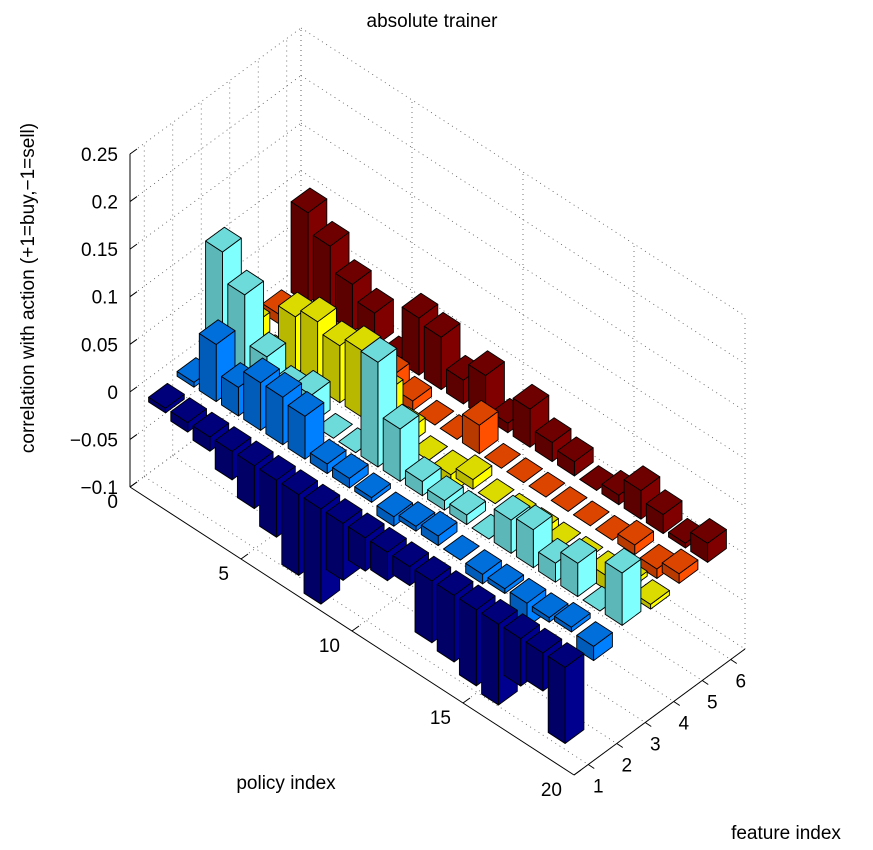  Describe the element at coordinates (551, 790) in the screenshot. I see `y-tick-label: 20` at that location.